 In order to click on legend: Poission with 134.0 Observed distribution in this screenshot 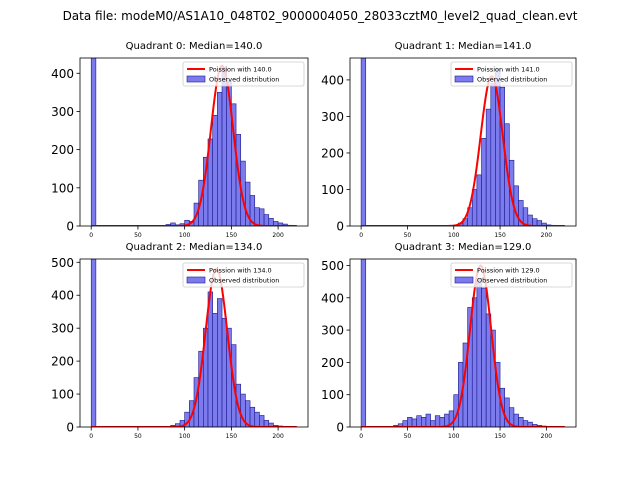, I will do `click(243, 275)`.